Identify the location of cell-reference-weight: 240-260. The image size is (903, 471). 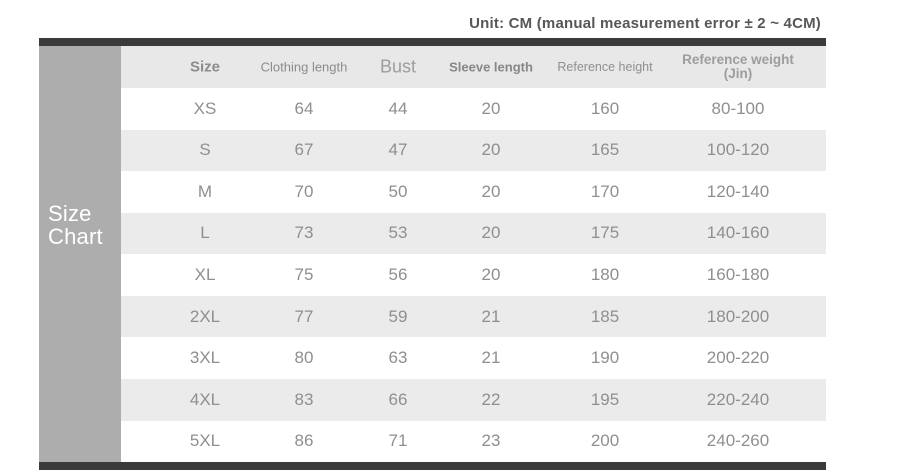
(738, 441).